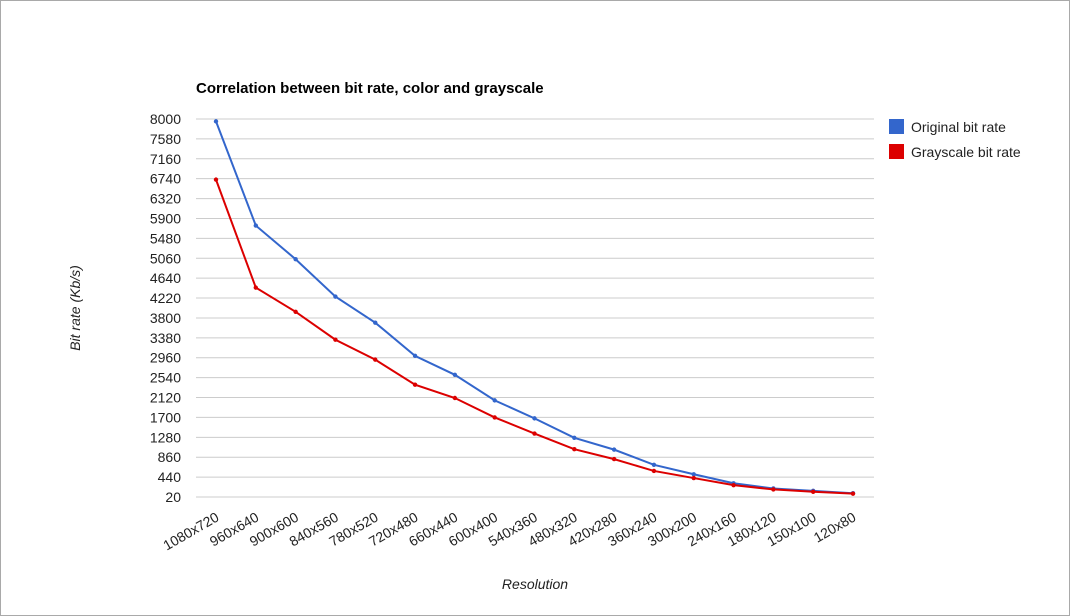 The height and width of the screenshot is (616, 1070). What do you see at coordinates (835, 527) in the screenshot?
I see `x-tick-label: 120x80` at bounding box center [835, 527].